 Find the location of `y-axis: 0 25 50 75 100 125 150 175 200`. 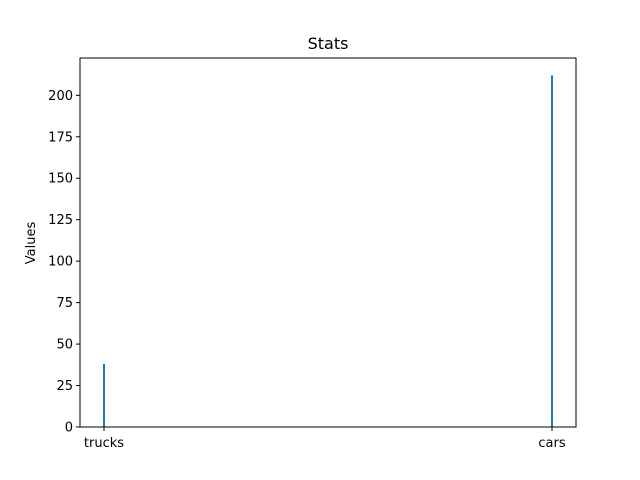

y-axis: 0 25 50 75 100 125 150 175 200 is located at coordinates (64, 262).